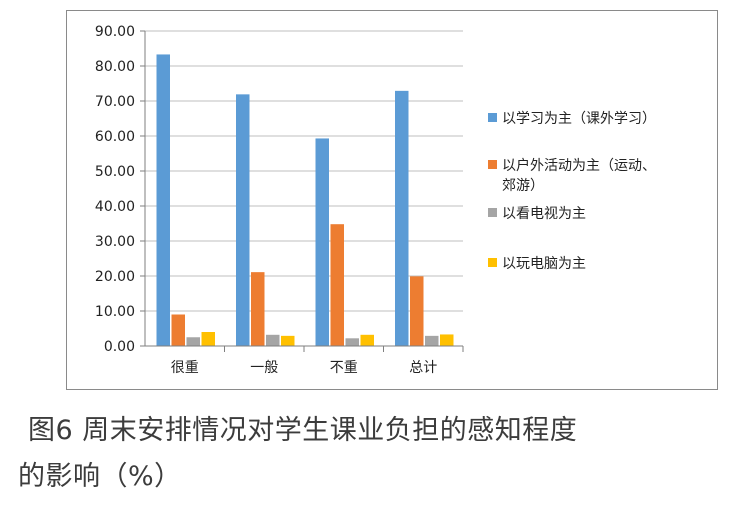 The width and height of the screenshot is (750, 524). Describe the element at coordinates (579, 119) in the screenshot. I see `legend-label: 以学习为主（课外学习）` at that location.